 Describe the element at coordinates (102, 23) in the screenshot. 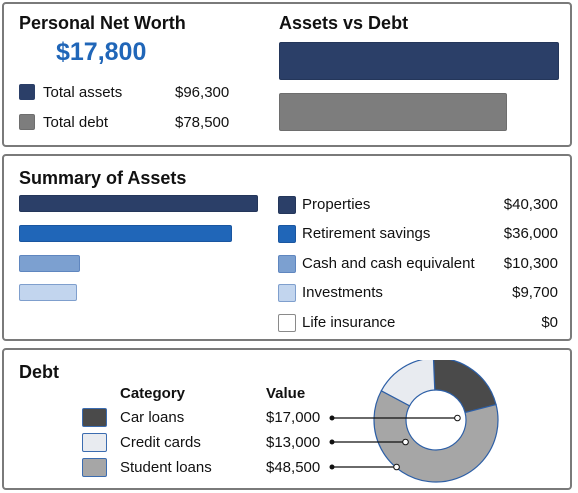

I see `net-worth-title: Personal Net Worth` at that location.